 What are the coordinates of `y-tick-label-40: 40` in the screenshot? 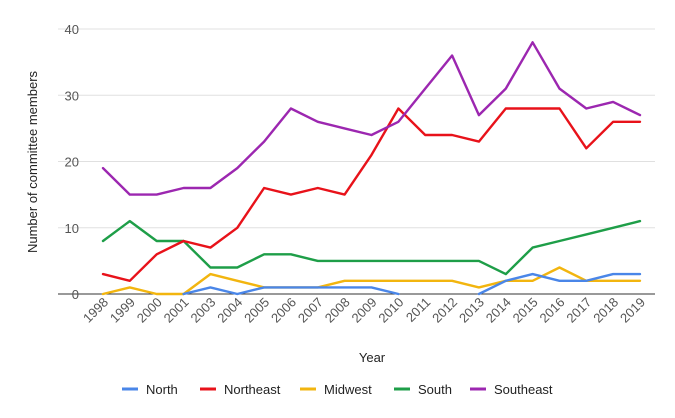 It's located at (72, 29).